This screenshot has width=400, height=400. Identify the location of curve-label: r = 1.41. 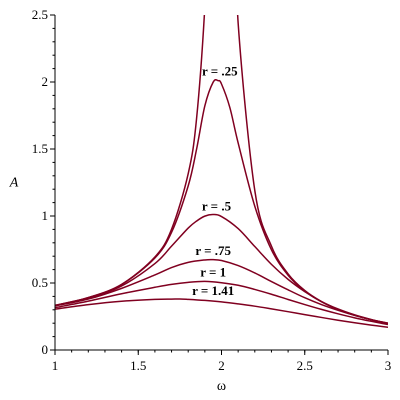
(213, 290).